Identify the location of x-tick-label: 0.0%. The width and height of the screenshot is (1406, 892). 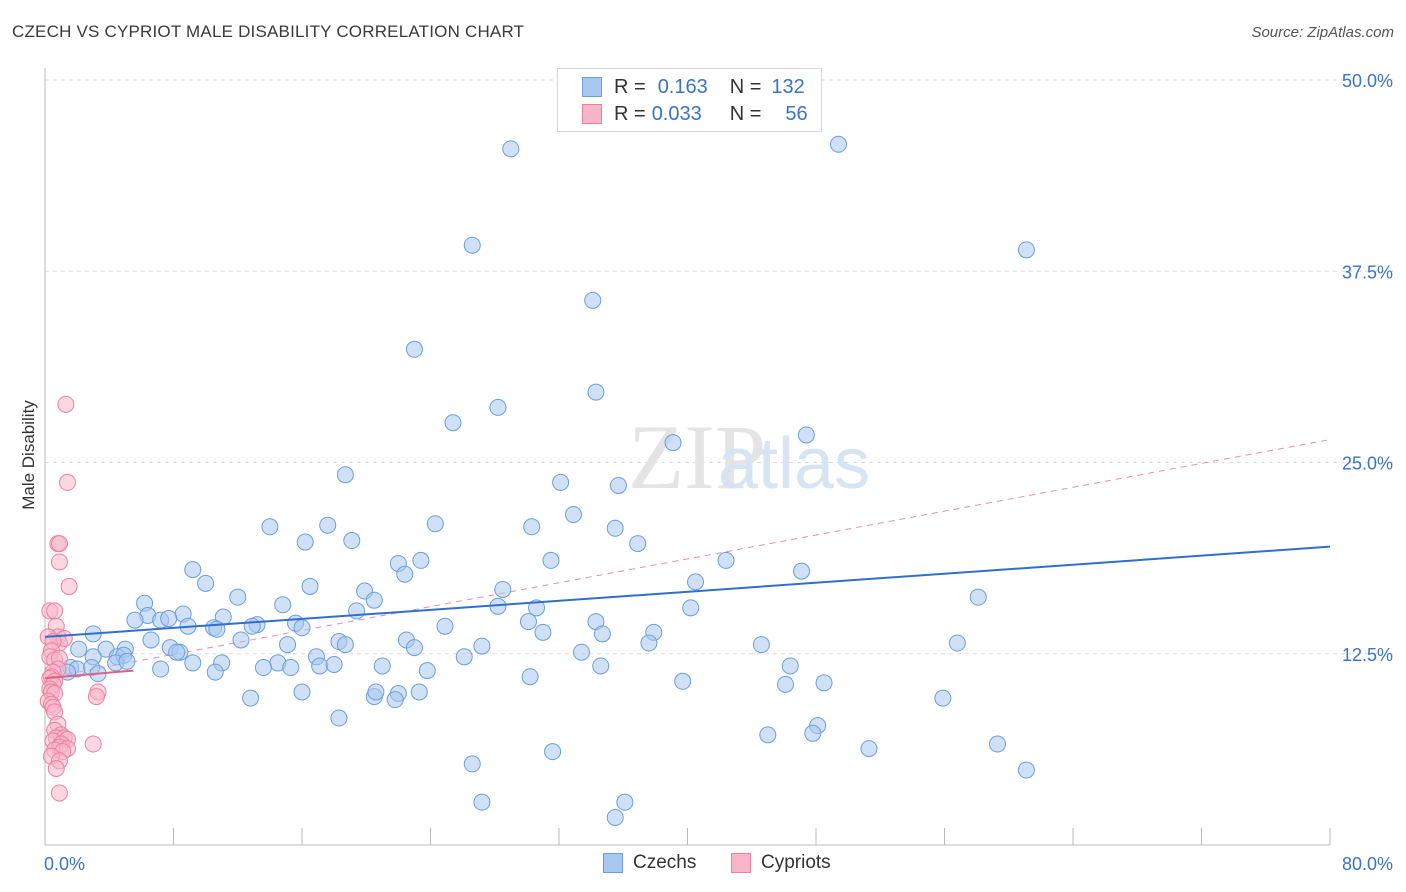
(64, 864).